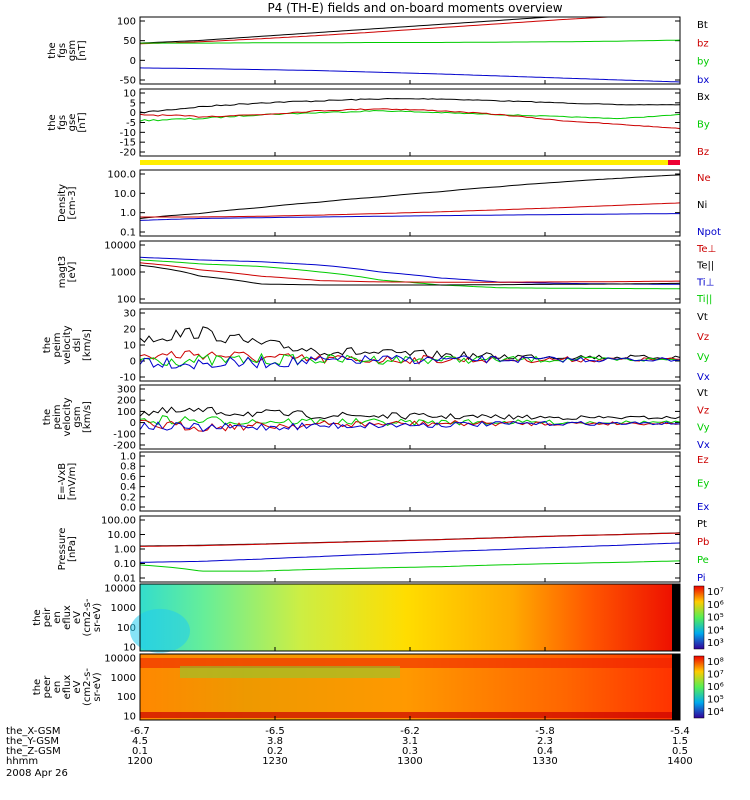 This screenshot has height=800, width=750. What do you see at coordinates (389, 204) in the screenshot?
I see `panel-density: Density [cm-3] 100.0 10.0 1.0 0.1 Ne Ni Npot` at bounding box center [389, 204].